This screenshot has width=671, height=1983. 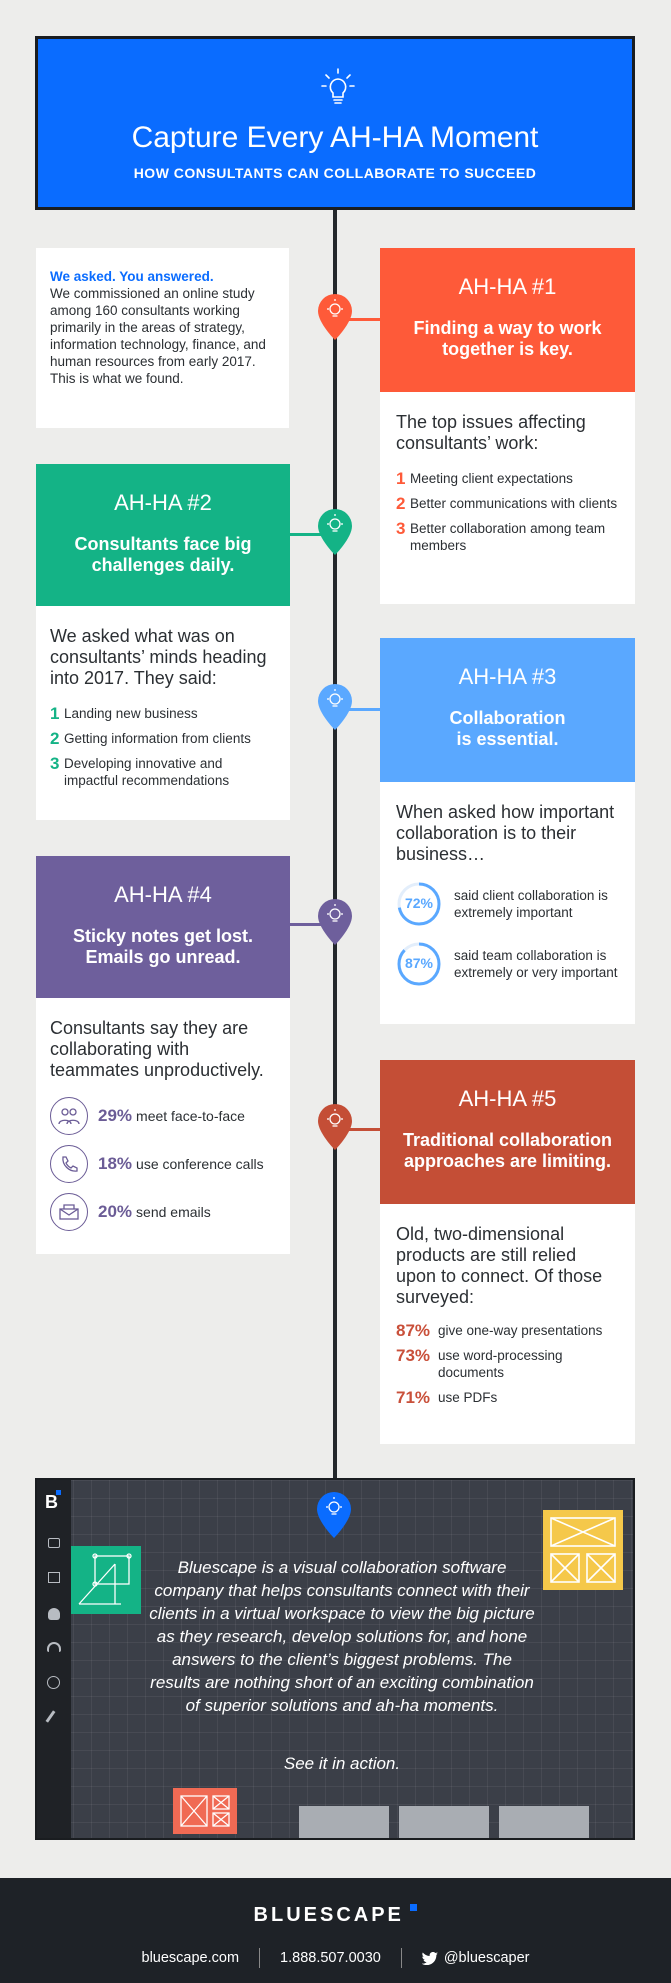 What do you see at coordinates (54, 1577) in the screenshot?
I see `upload-icon` at bounding box center [54, 1577].